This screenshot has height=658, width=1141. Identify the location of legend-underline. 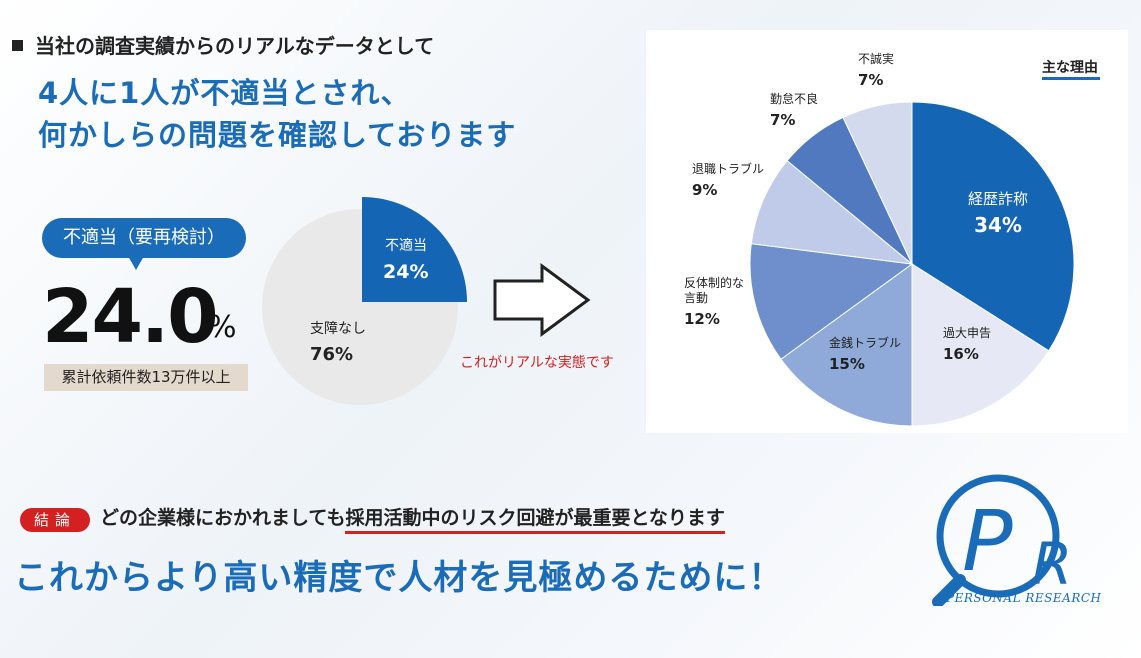
(1071, 78).